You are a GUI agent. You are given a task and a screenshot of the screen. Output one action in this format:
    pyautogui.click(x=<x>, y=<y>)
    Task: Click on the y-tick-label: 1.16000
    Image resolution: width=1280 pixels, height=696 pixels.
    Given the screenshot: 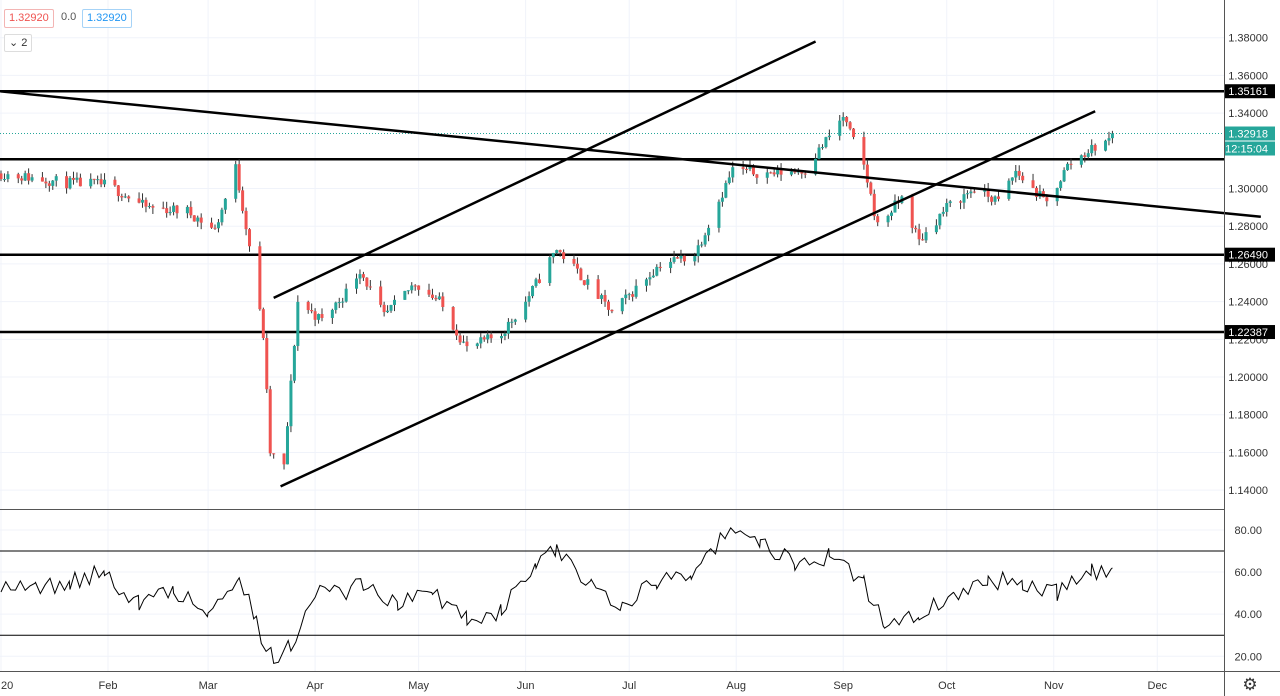 What is the action you would take?
    pyautogui.click(x=1248, y=453)
    